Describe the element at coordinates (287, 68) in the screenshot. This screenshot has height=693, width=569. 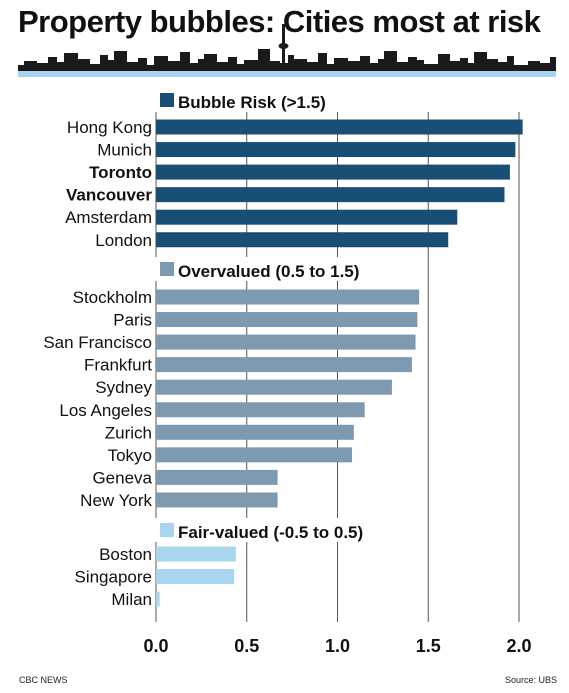
I see `skyline-base` at that location.